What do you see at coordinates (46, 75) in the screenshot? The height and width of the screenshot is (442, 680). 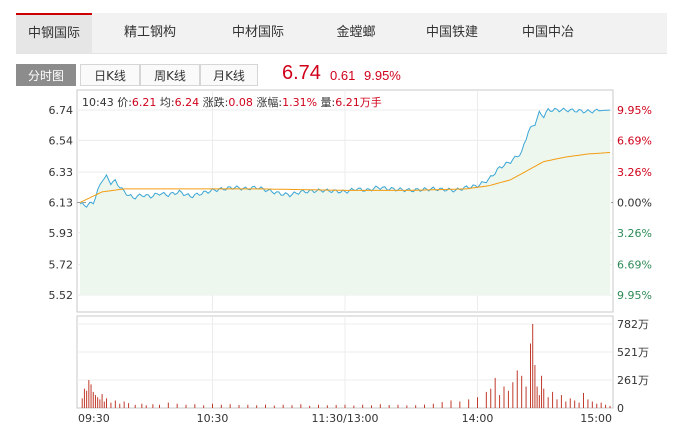 I see `tab-timeshare: 分时图` at bounding box center [46, 75].